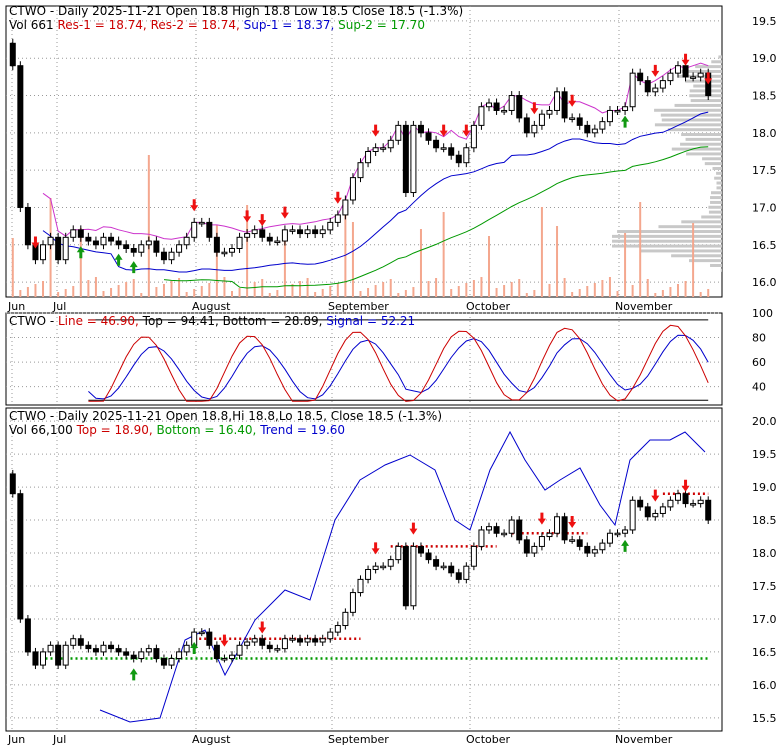 The height and width of the screenshot is (745, 780). Describe the element at coordinates (759, 362) in the screenshot. I see `y-tick-label: 60` at that location.